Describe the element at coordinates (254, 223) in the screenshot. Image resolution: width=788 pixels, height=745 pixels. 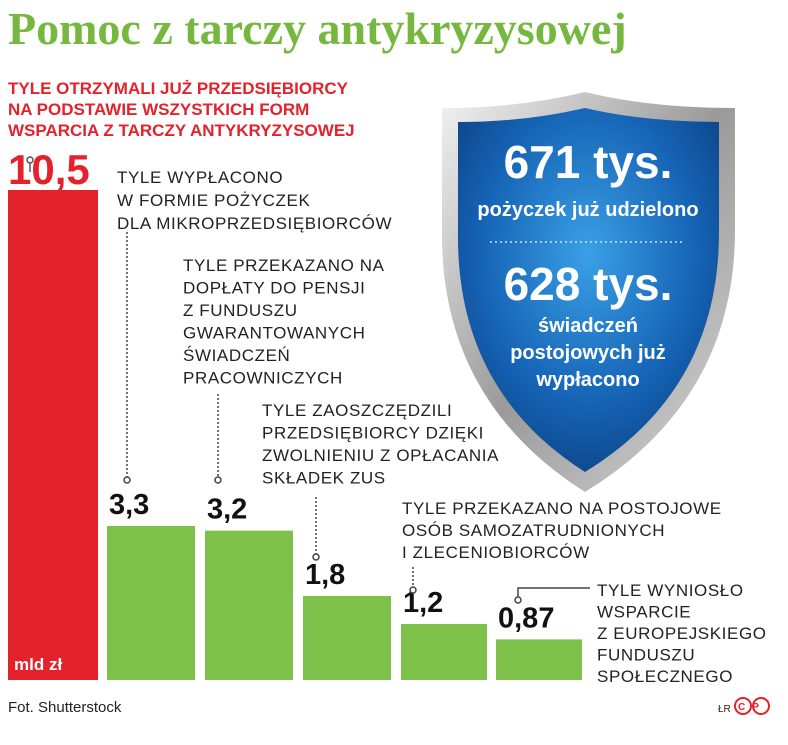
I see `bar-description: DLA MIKROPRZEDSIĘBIORCÓW` at that location.